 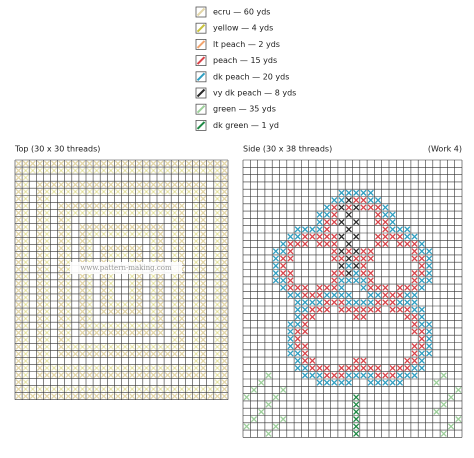 I want to click on legend-stitch, so click(x=201, y=60).